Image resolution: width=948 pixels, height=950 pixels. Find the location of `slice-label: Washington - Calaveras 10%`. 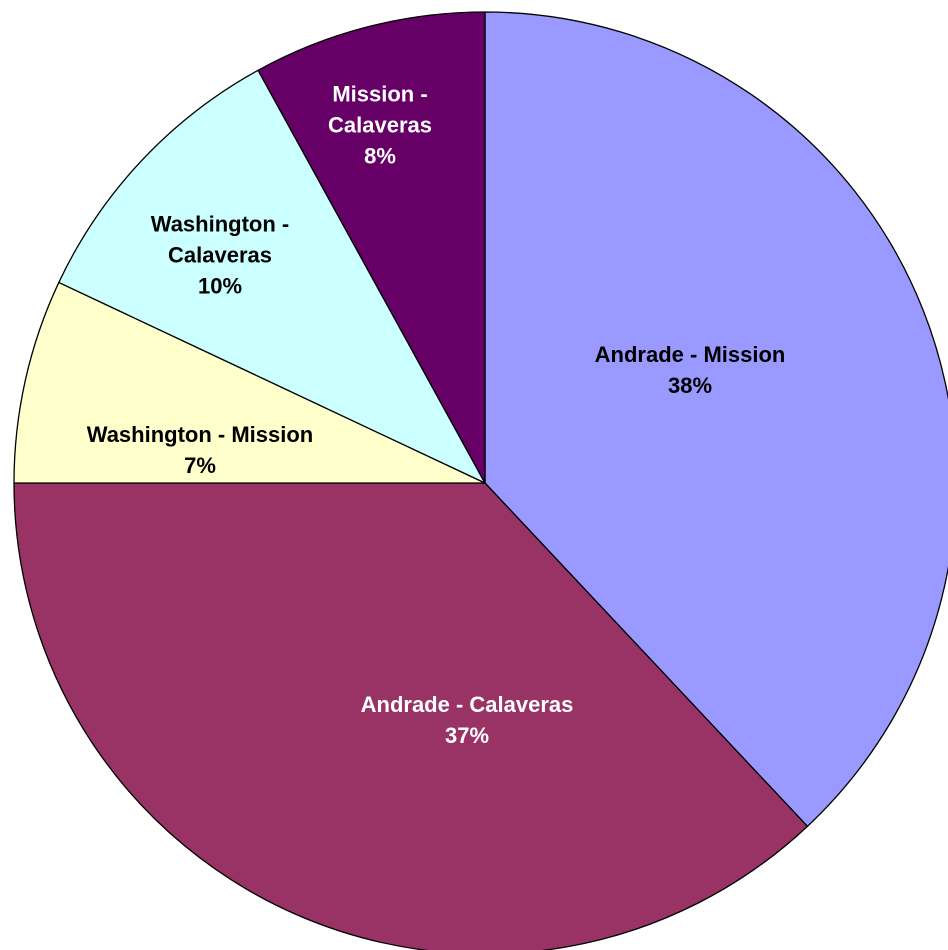

slice-label: Washington - Calaveras 10% is located at coordinates (220, 255).